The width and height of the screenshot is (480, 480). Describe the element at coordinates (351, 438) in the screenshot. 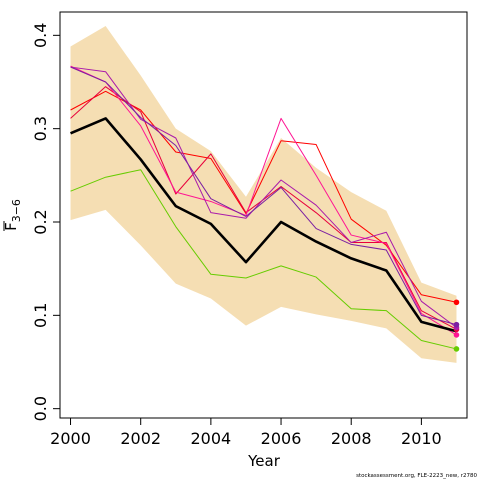

I see `x-tick-label: 2008` at that location.